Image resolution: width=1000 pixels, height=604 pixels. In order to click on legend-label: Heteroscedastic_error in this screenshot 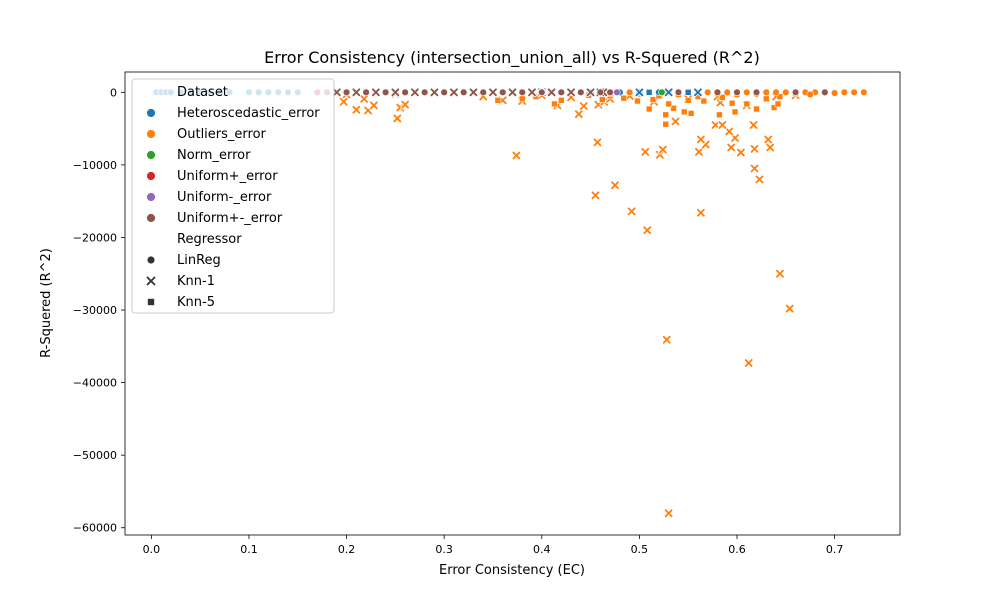, I will do `click(248, 113)`.